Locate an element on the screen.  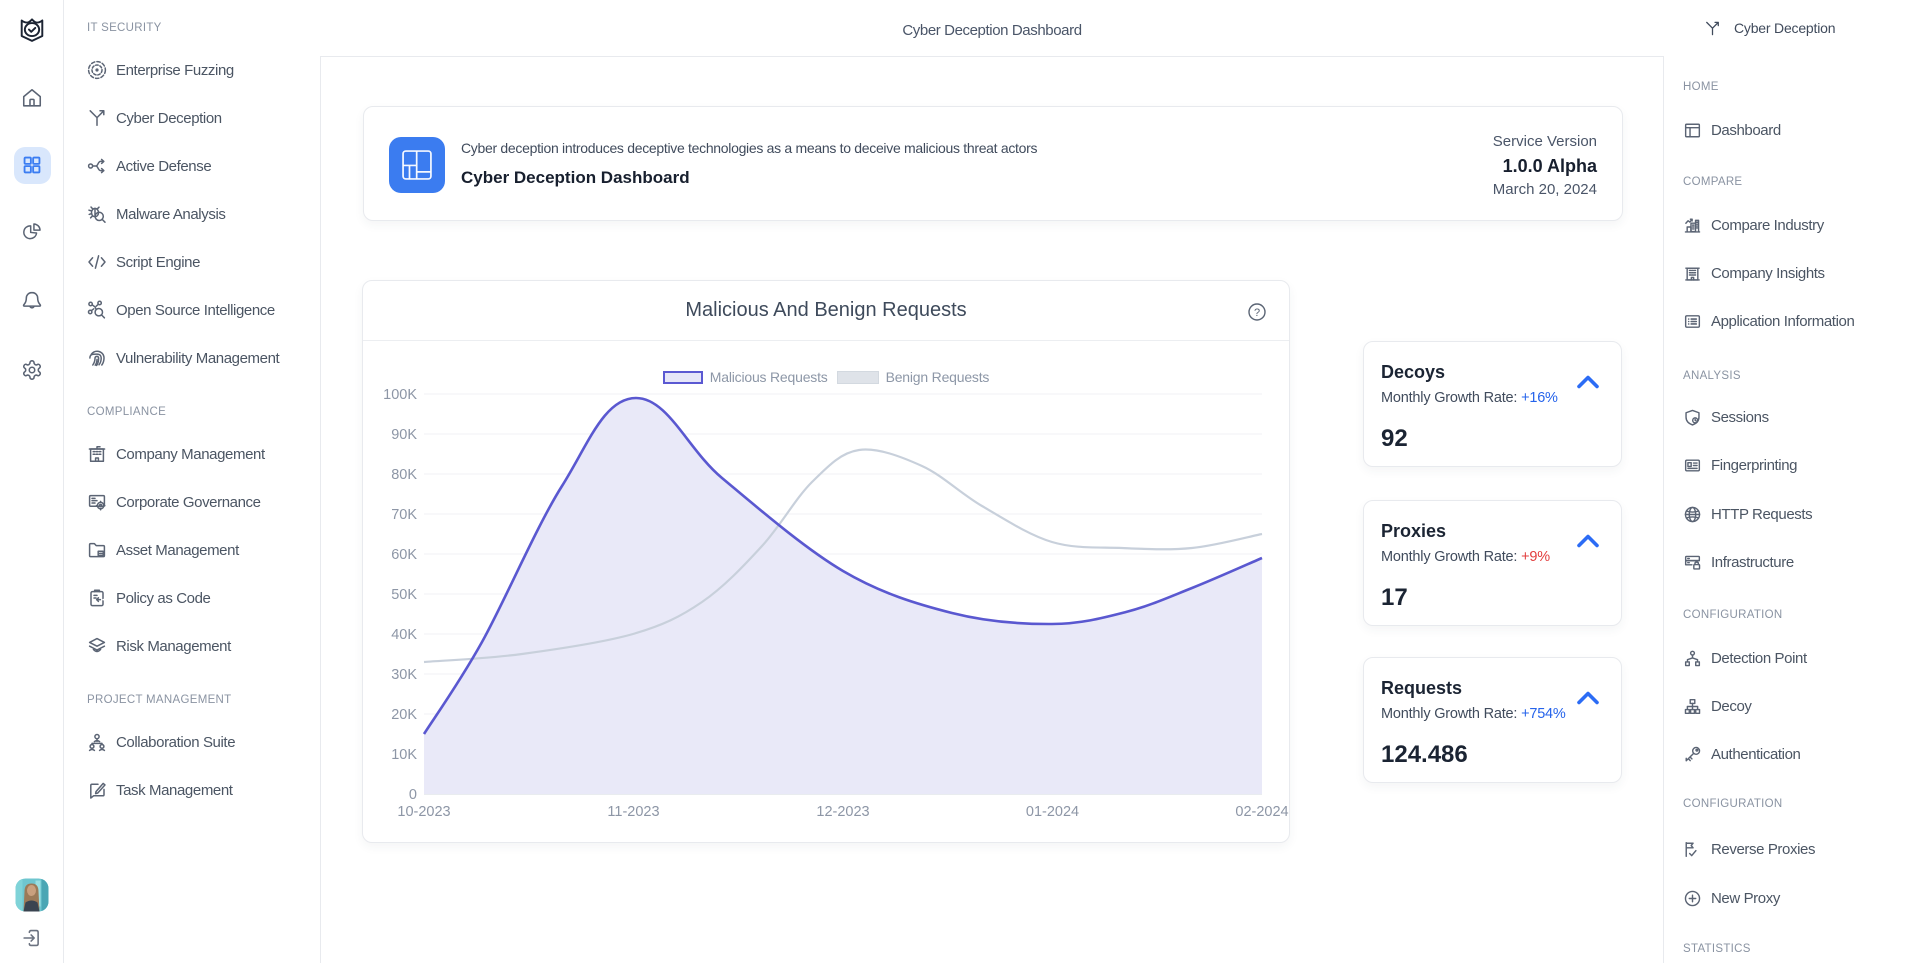
svg-text: 50K is located at coordinates (404, 595).